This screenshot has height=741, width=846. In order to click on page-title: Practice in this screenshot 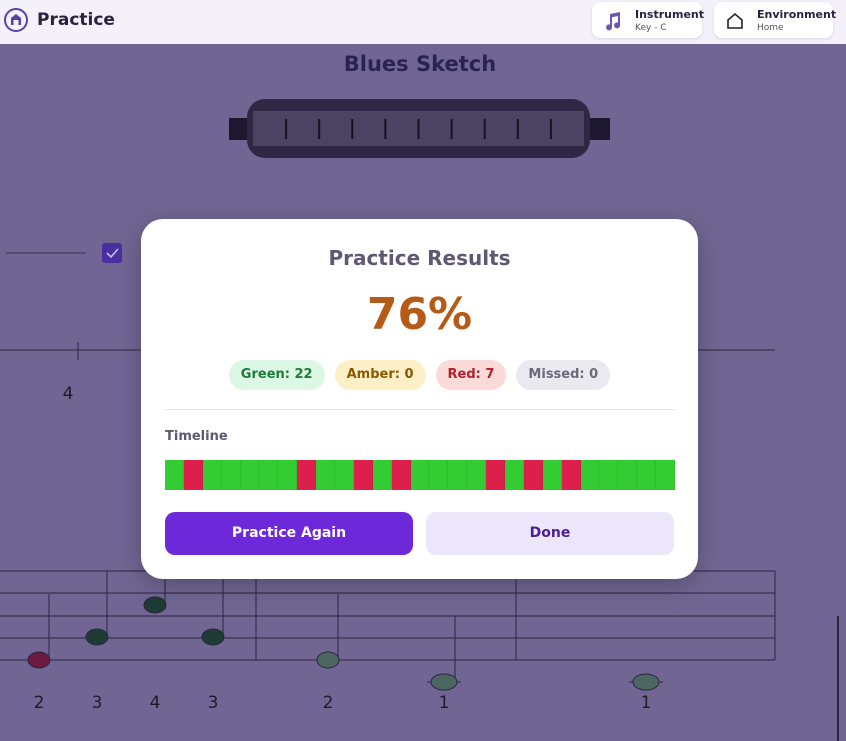, I will do `click(76, 20)`.